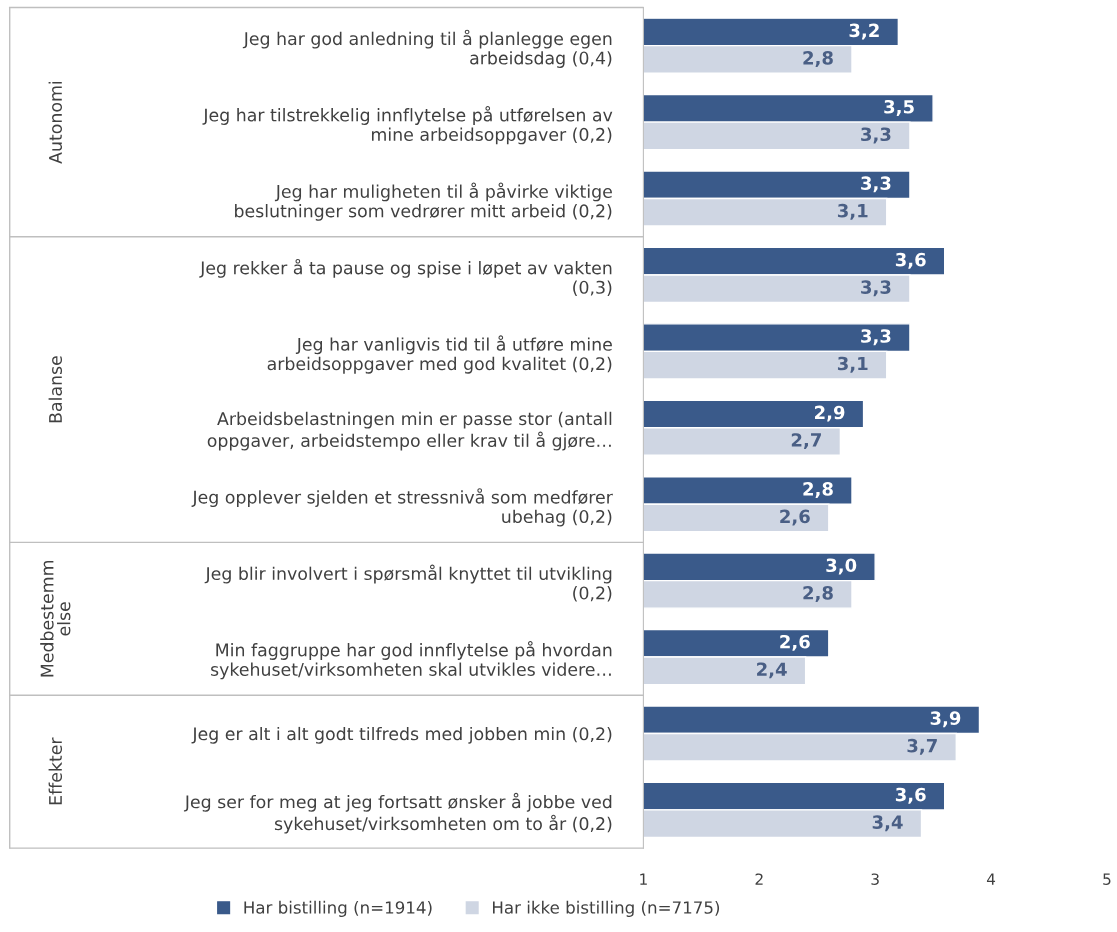 The height and width of the screenshot is (932, 1117). I want to click on x-tick-label: 4, so click(991, 879).